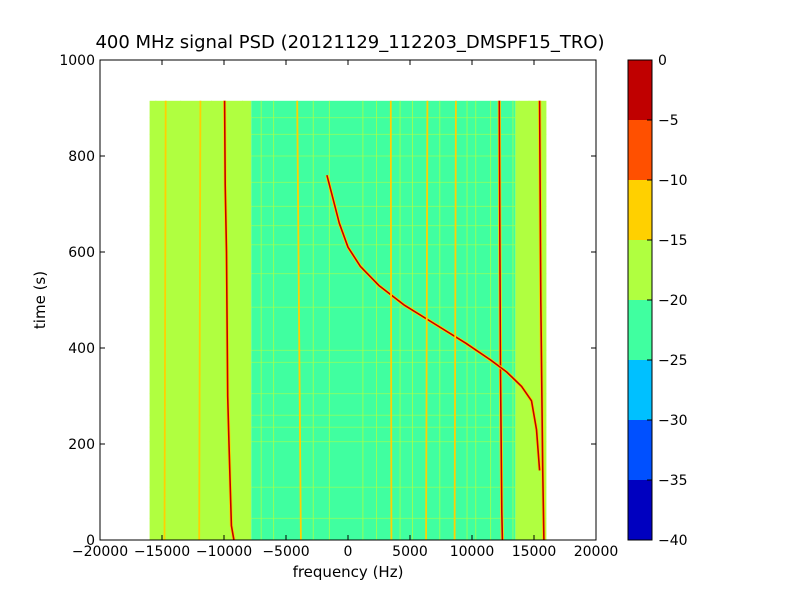  What do you see at coordinates (81, 157) in the screenshot?
I see `y-tick-label: 800` at bounding box center [81, 157].